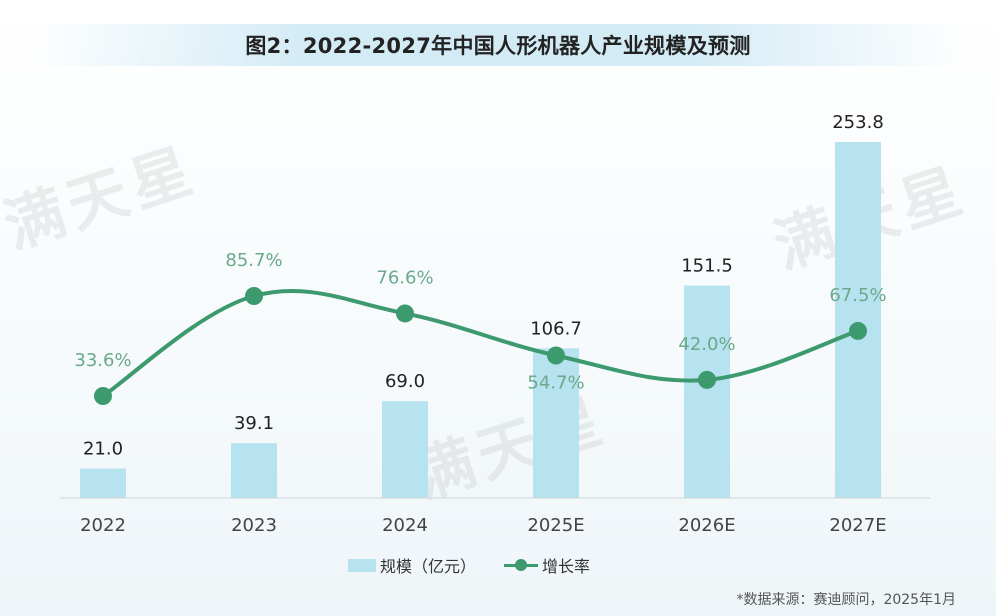 The width and height of the screenshot is (996, 616). I want to click on rate-label: 85.7%, so click(253, 260).